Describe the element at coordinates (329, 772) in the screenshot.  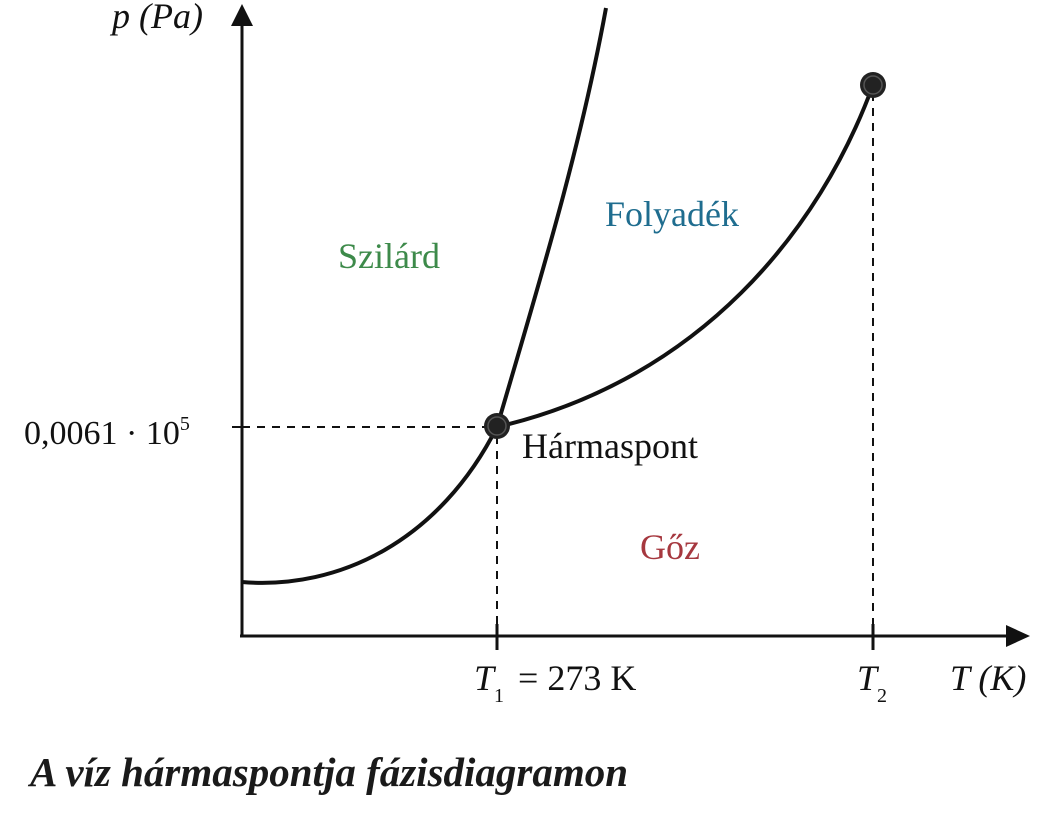
I see `figure-caption: A víz hármaspontja fázisdiagramon` at that location.